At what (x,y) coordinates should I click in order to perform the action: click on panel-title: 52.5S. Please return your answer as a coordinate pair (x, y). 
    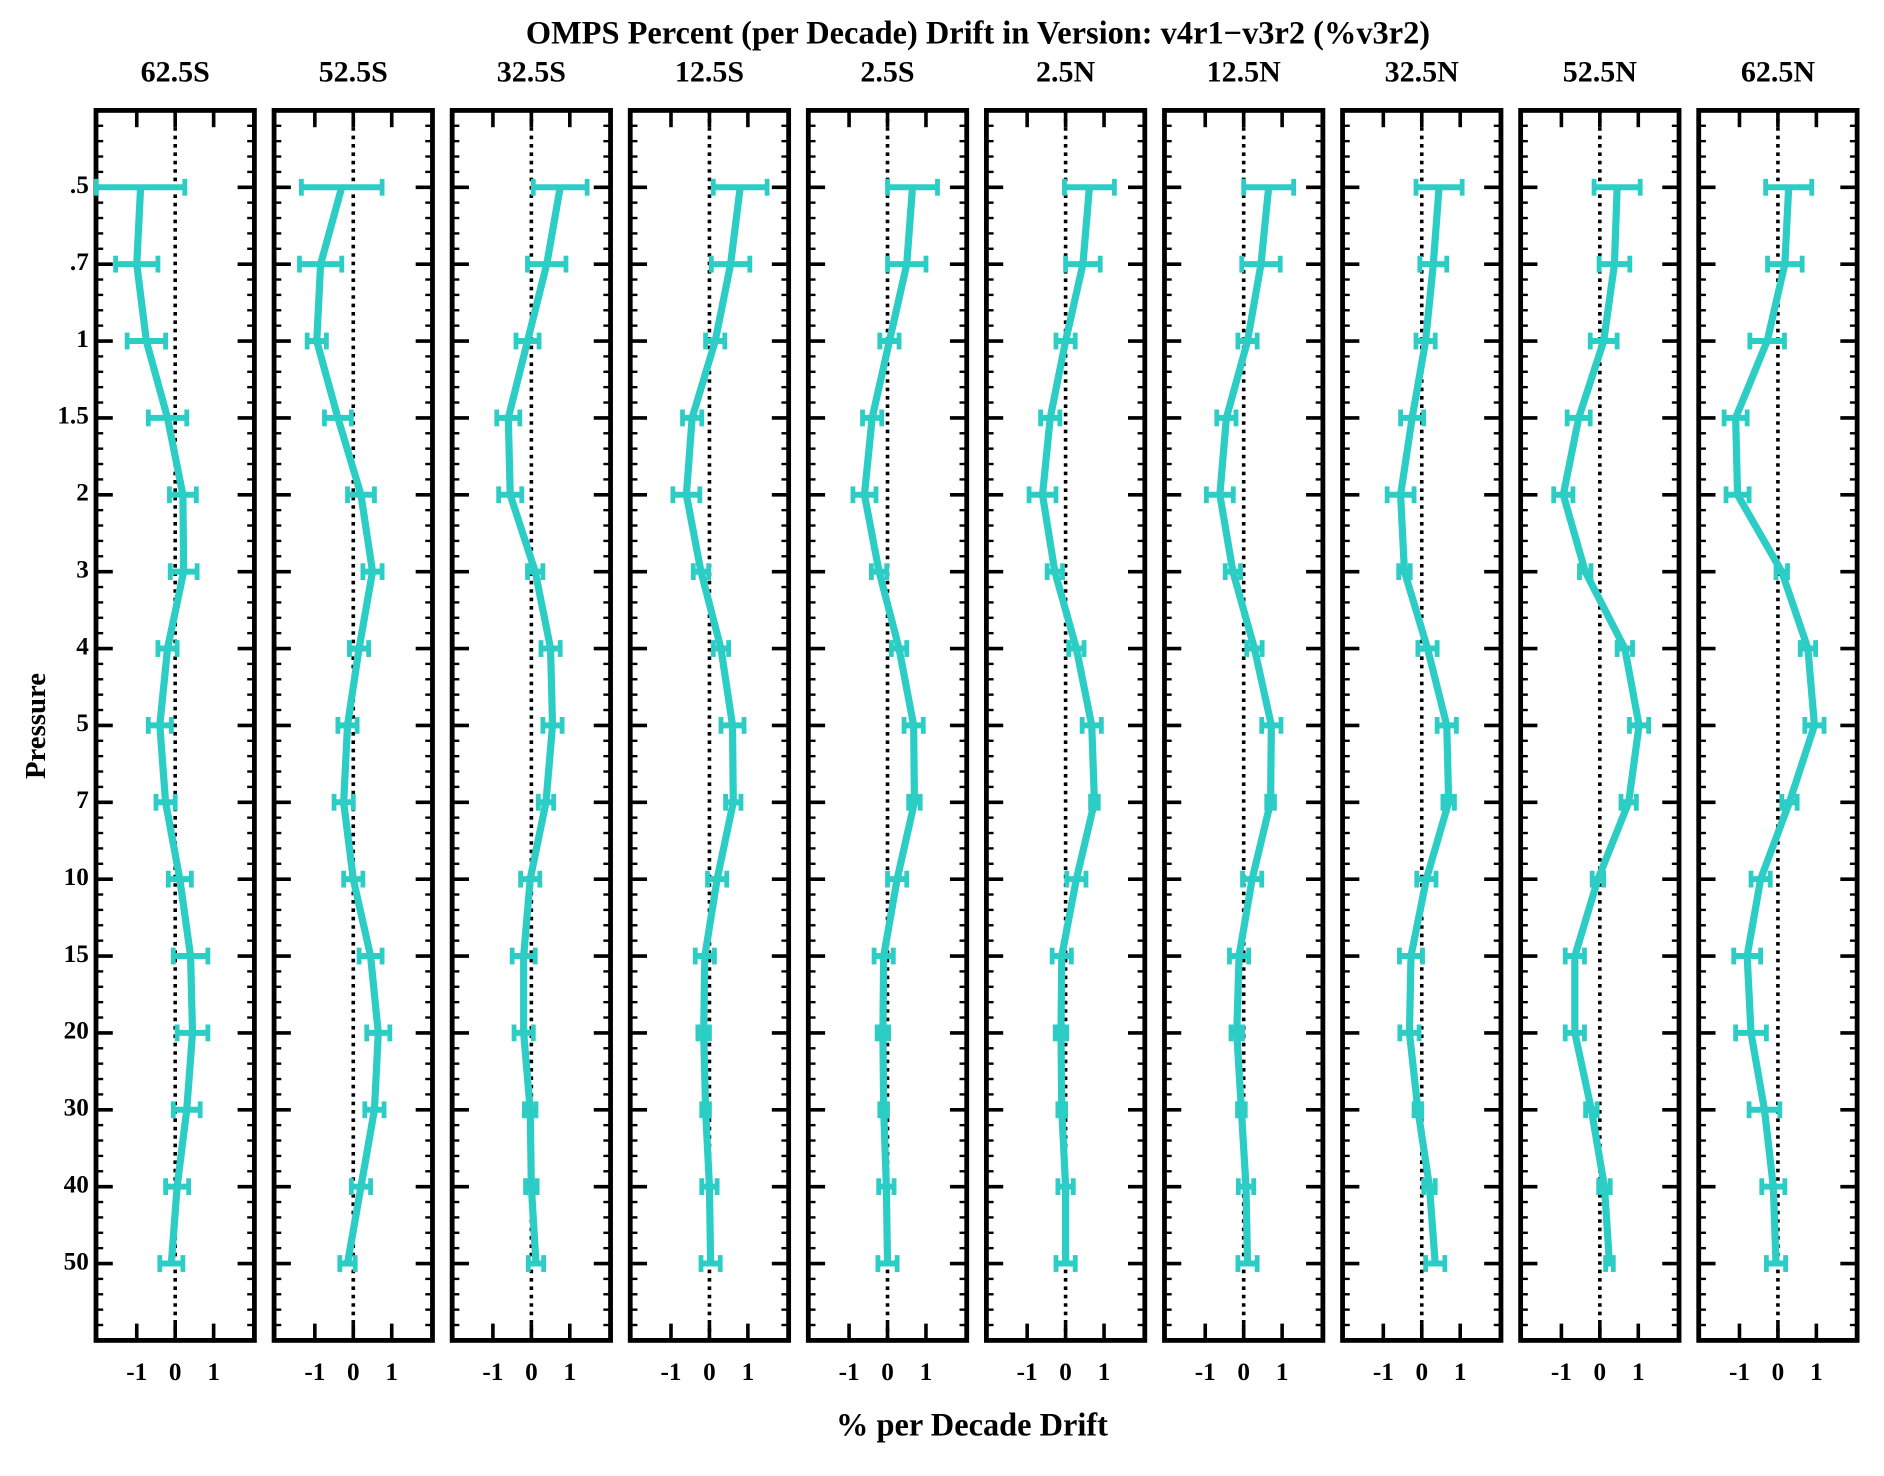
    Looking at the image, I should click on (353, 71).